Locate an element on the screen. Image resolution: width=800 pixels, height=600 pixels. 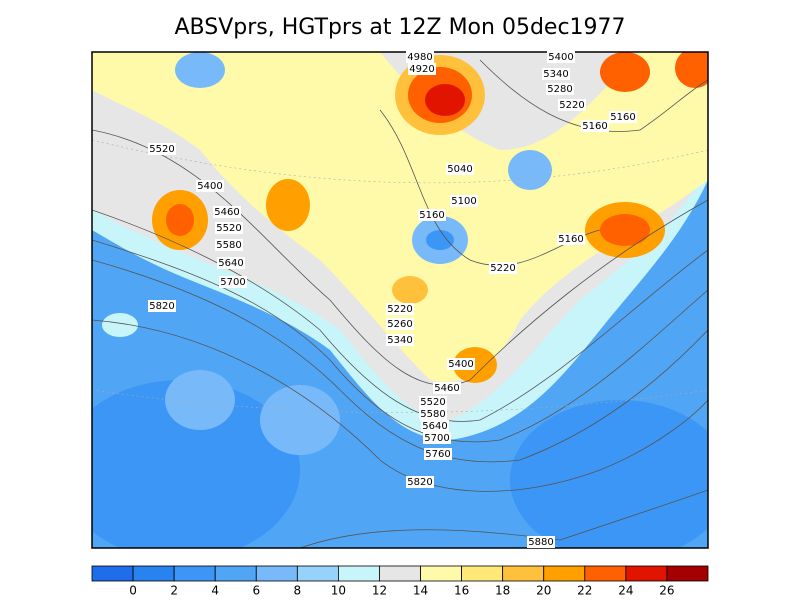
contour-label: 4920 is located at coordinates (421, 69).